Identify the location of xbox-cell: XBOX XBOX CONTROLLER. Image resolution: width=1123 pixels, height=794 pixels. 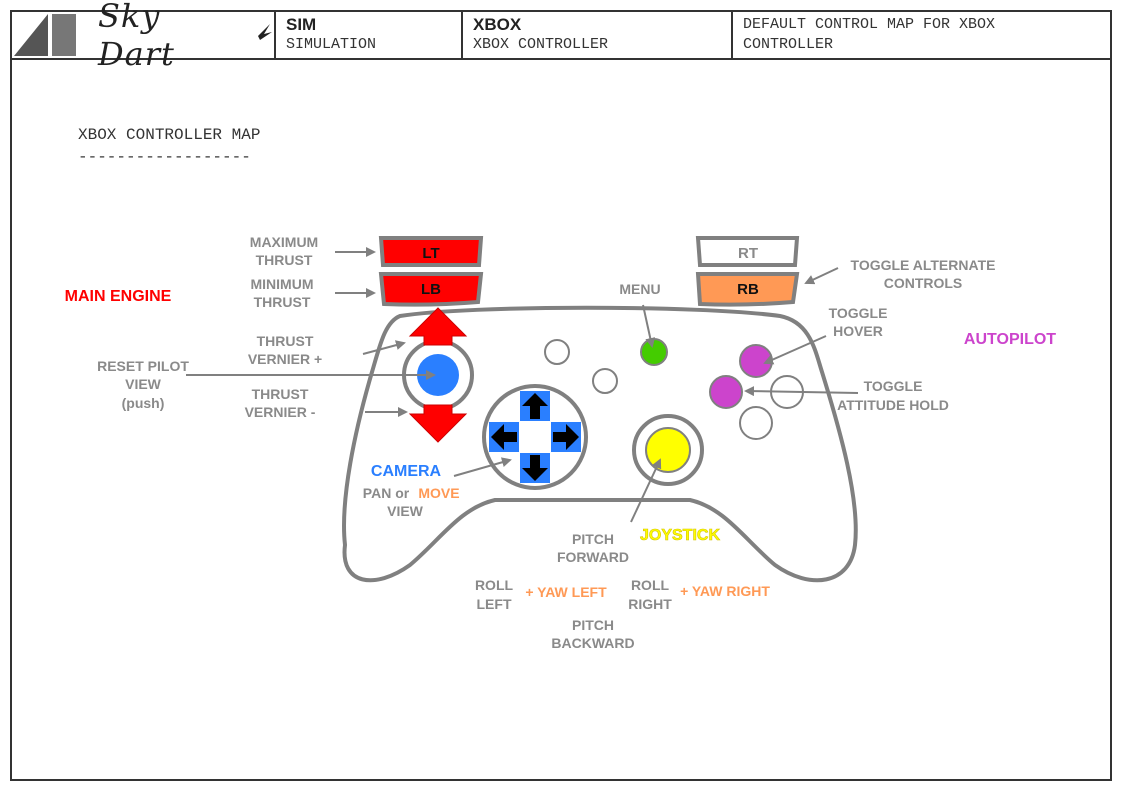
(598, 35).